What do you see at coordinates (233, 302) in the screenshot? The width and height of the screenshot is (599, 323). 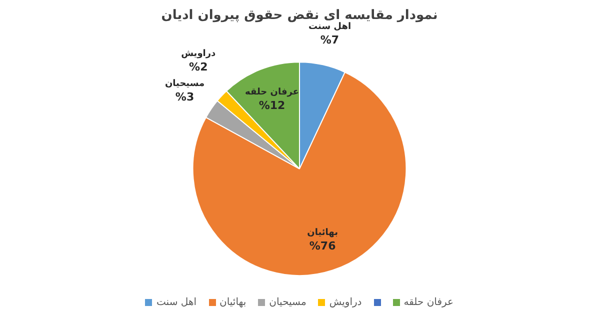 I see `legend-label: بهائیان` at bounding box center [233, 302].